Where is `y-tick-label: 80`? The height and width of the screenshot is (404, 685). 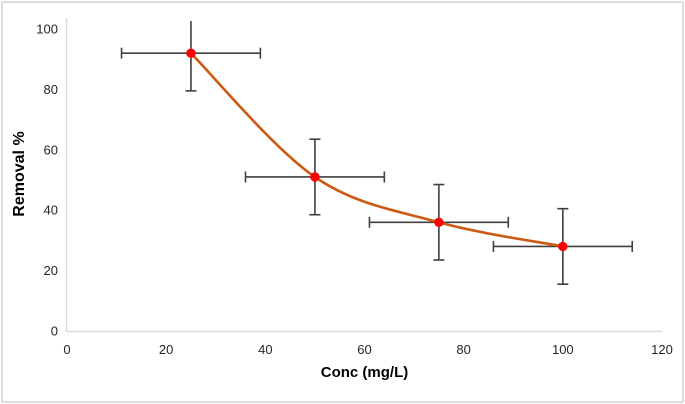
y-tick-label: 80 is located at coordinates (51, 89).